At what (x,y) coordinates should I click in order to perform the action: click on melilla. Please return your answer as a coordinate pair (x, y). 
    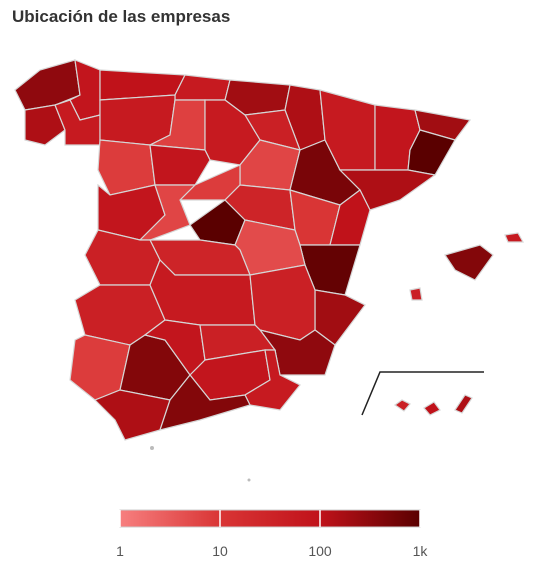
    Looking at the image, I should click on (249, 480).